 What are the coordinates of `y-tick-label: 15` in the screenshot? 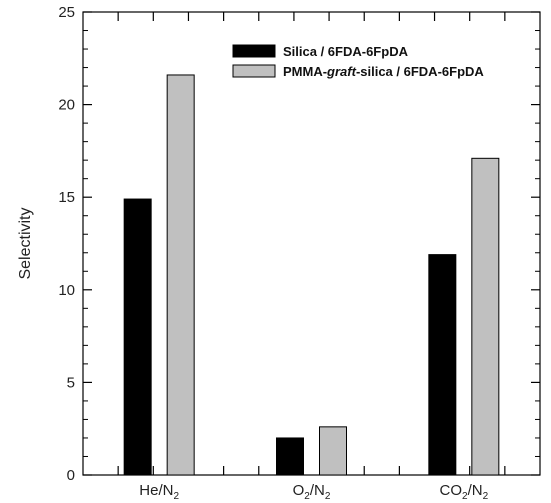 It's located at (66, 197).